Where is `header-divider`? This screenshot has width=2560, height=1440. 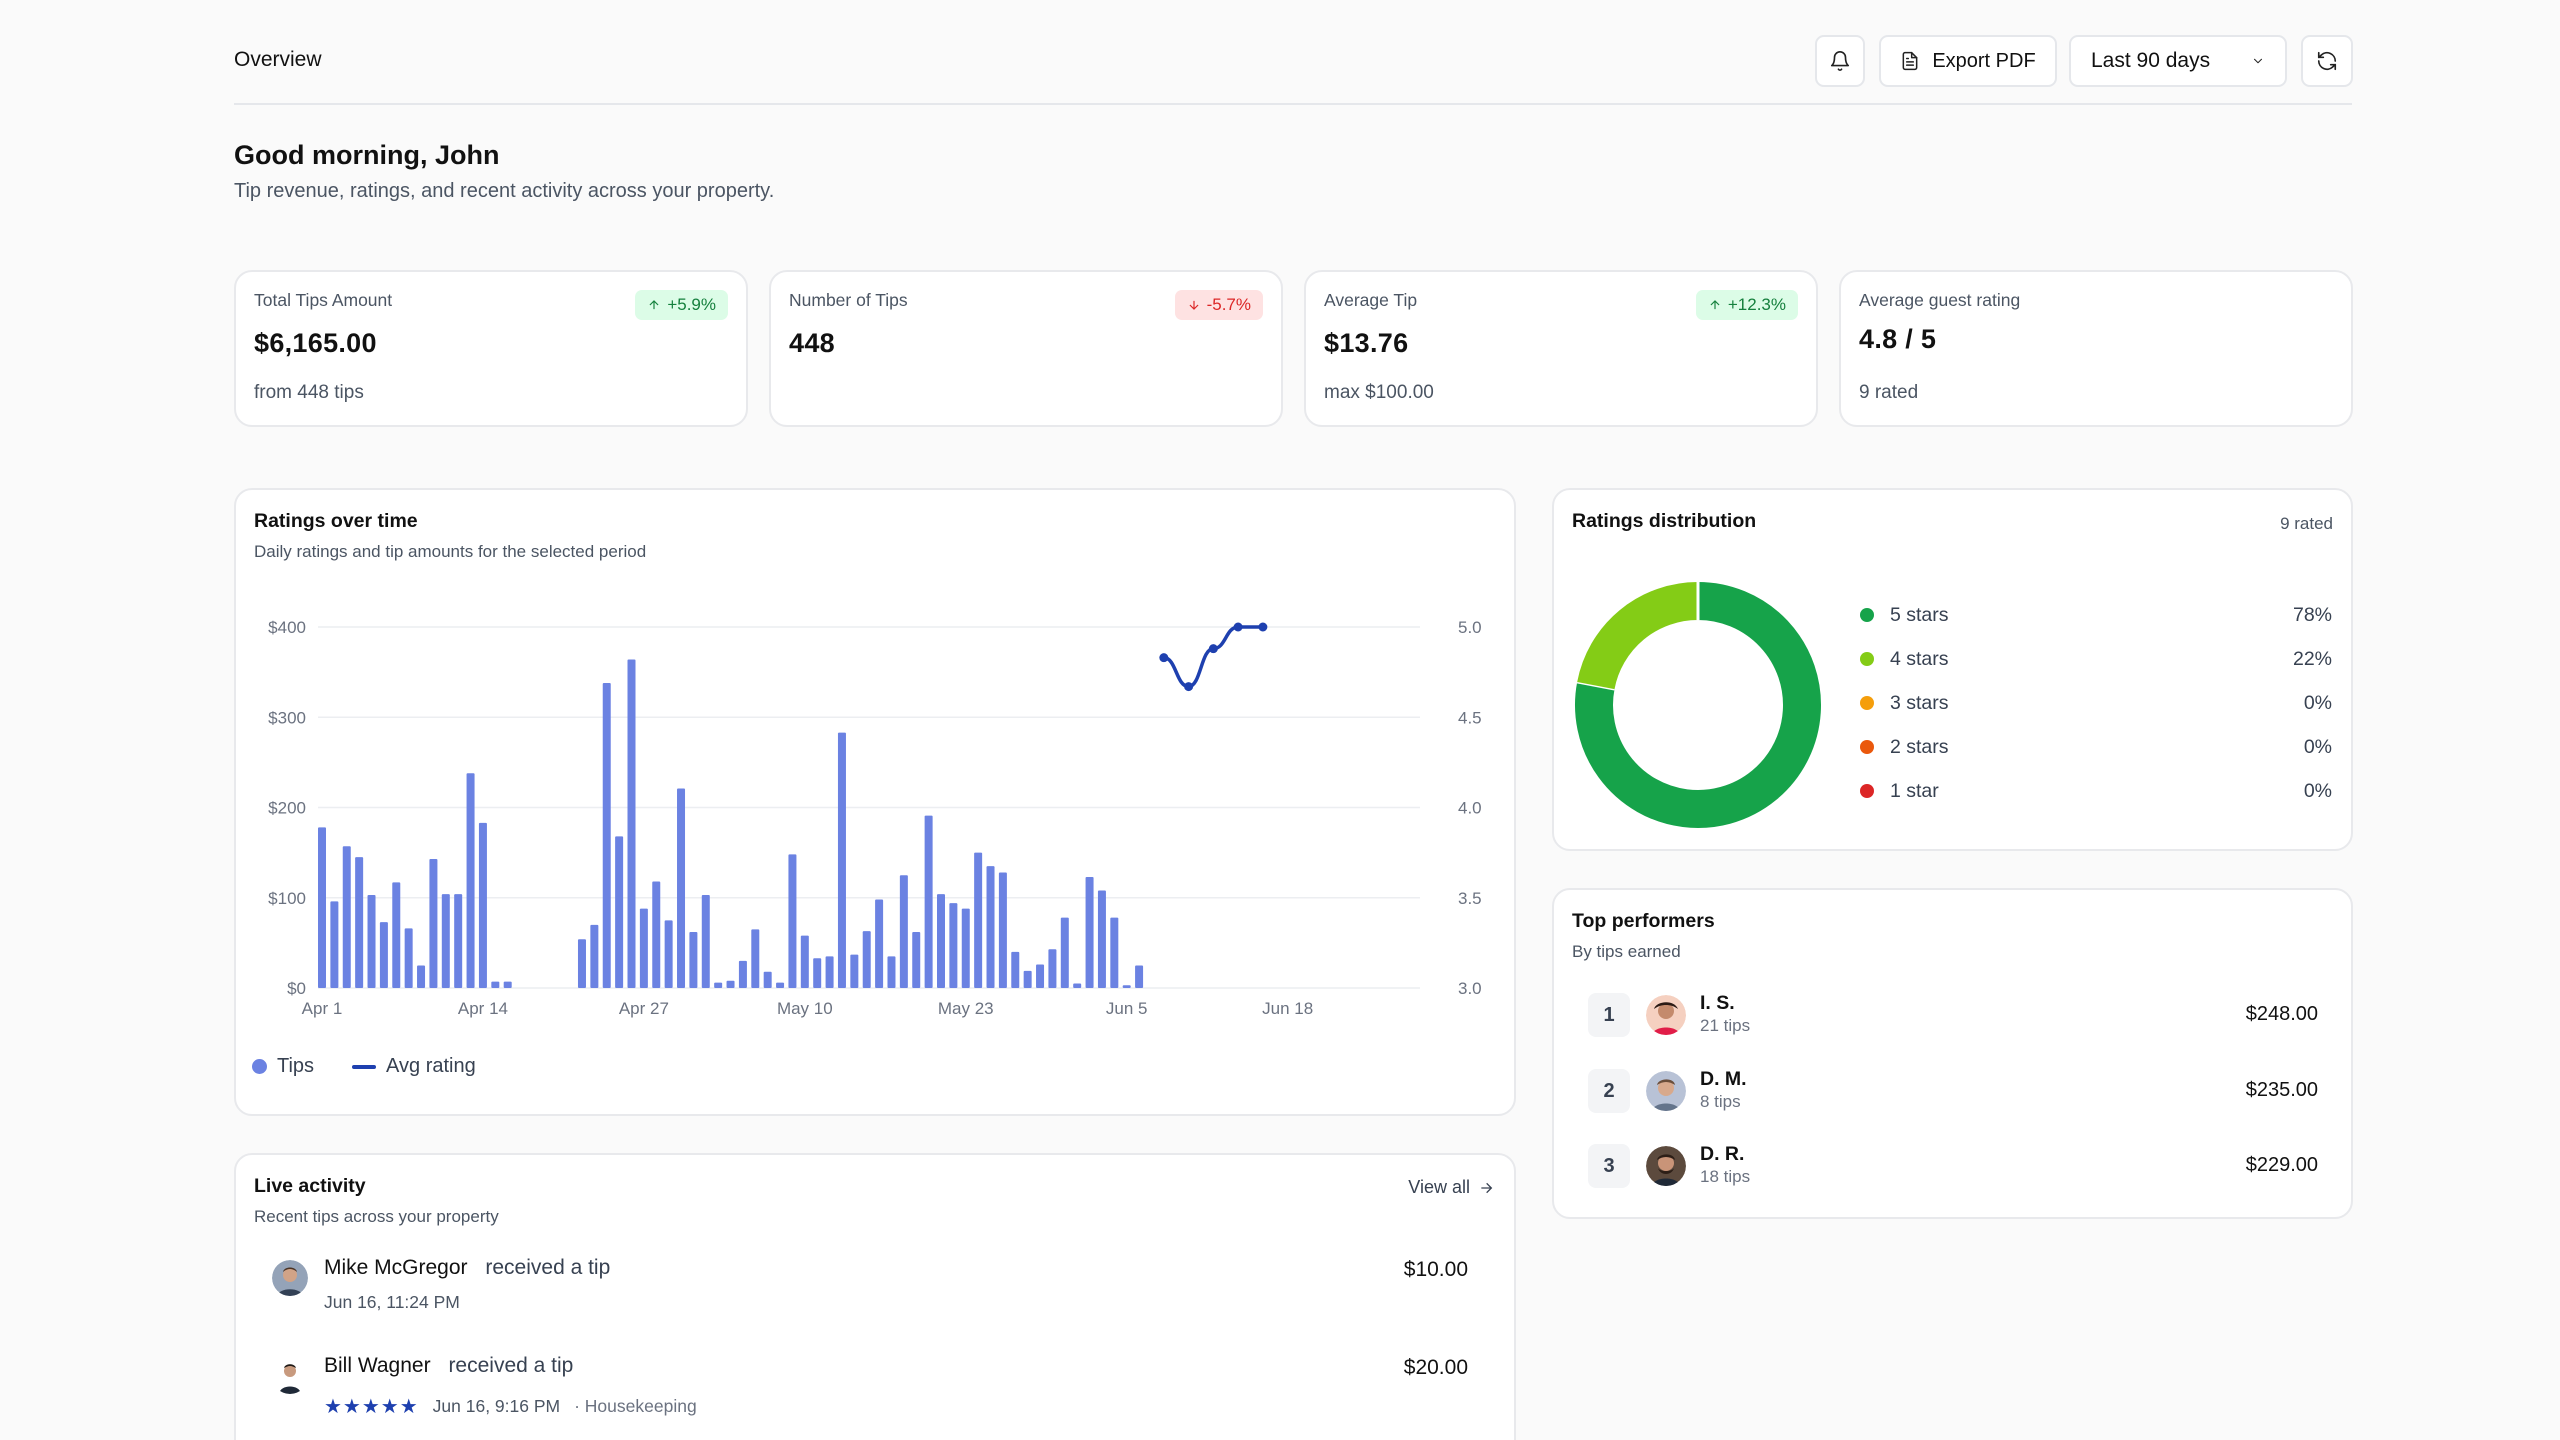
header-divider is located at coordinates (1293, 104).